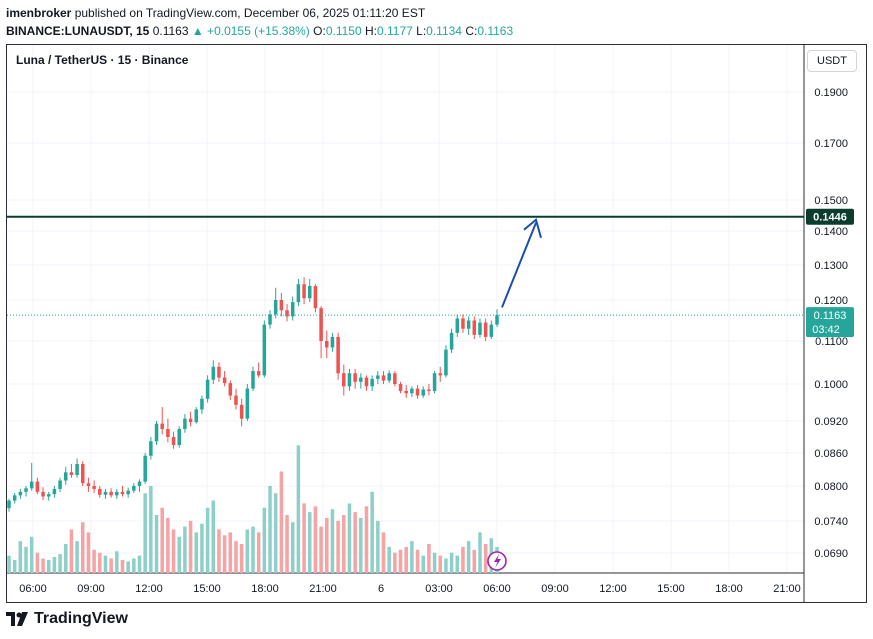 This screenshot has width=873, height=639. I want to click on time-tick-label: 21:00, so click(787, 589).